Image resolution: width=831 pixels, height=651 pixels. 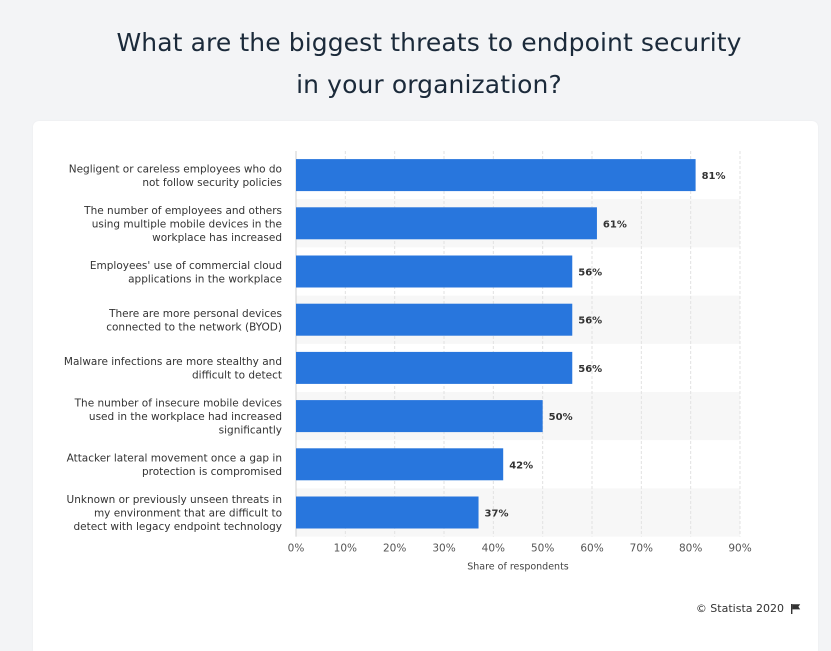 What do you see at coordinates (345, 549) in the screenshot?
I see `x-tick-label: 10%` at bounding box center [345, 549].